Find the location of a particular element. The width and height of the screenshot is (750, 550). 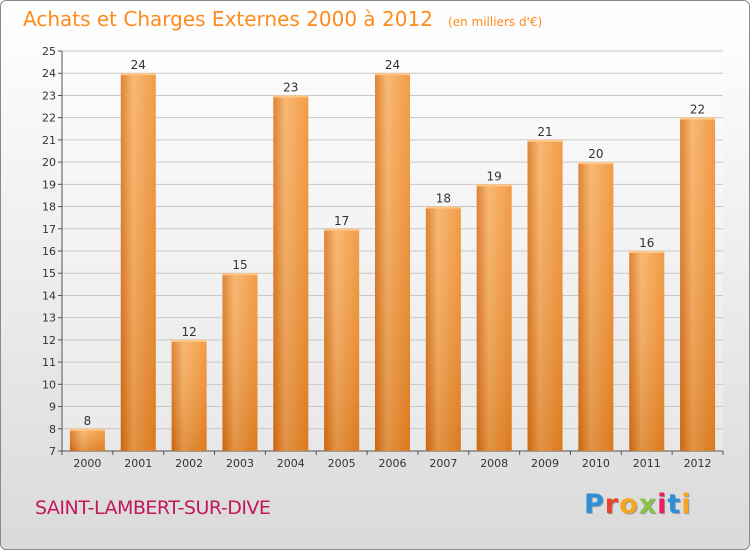

y-tick-label: 24 is located at coordinates (49, 73).